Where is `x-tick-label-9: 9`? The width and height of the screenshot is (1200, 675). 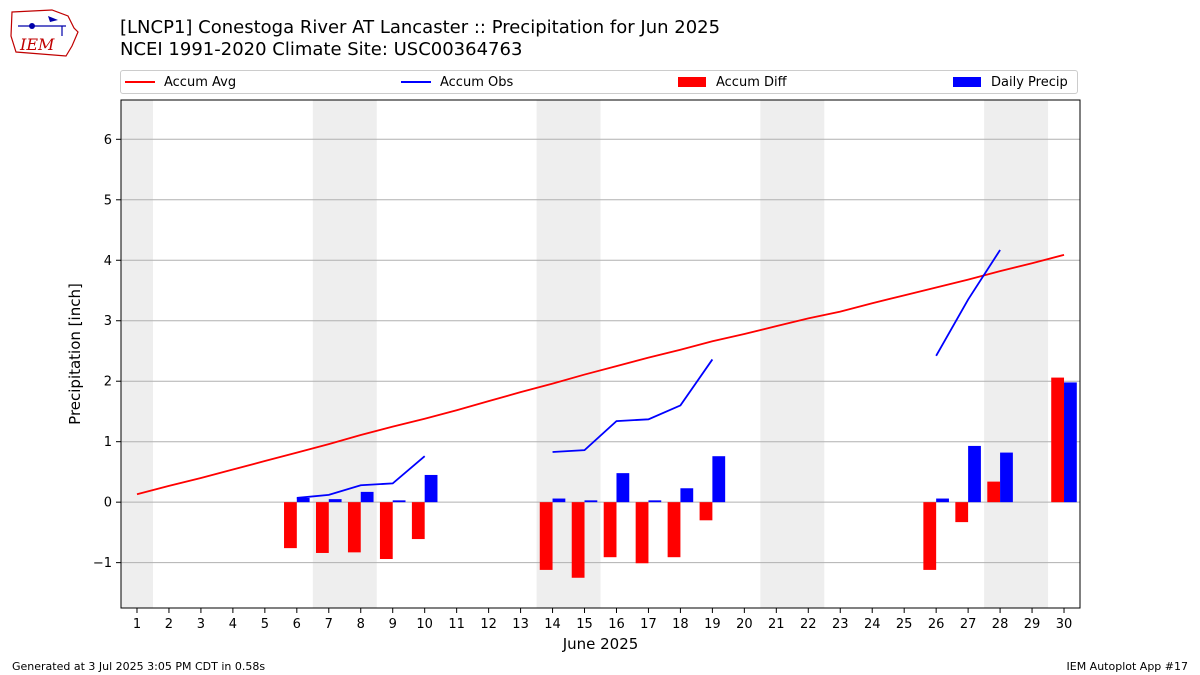 x-tick-label-9: 9 is located at coordinates (393, 624).